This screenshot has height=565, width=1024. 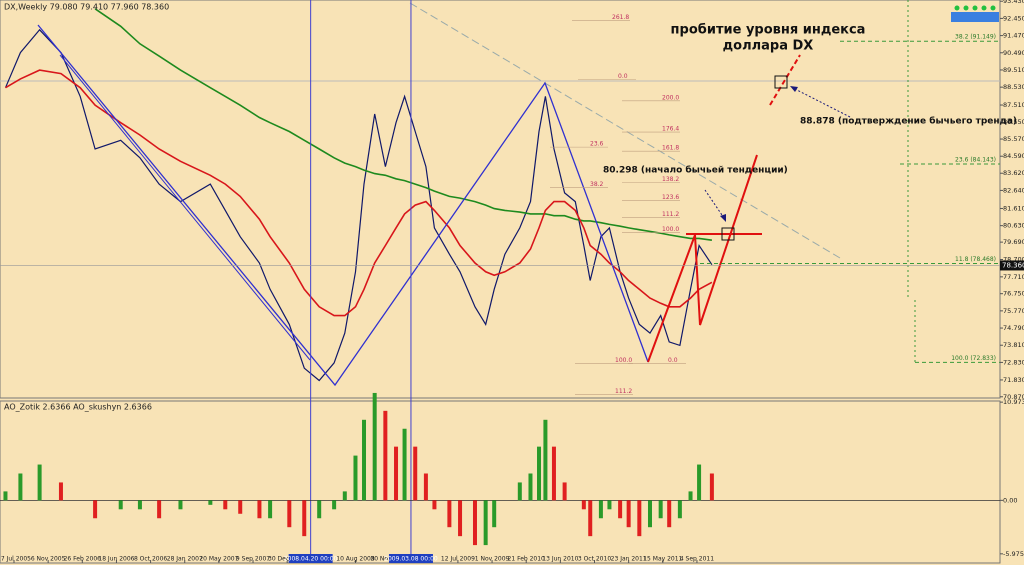 What do you see at coordinates (78, 407) in the screenshot?
I see `indicator-title: AO_Zotik 2.6366 AO_skushyn 2.6366` at bounding box center [78, 407].